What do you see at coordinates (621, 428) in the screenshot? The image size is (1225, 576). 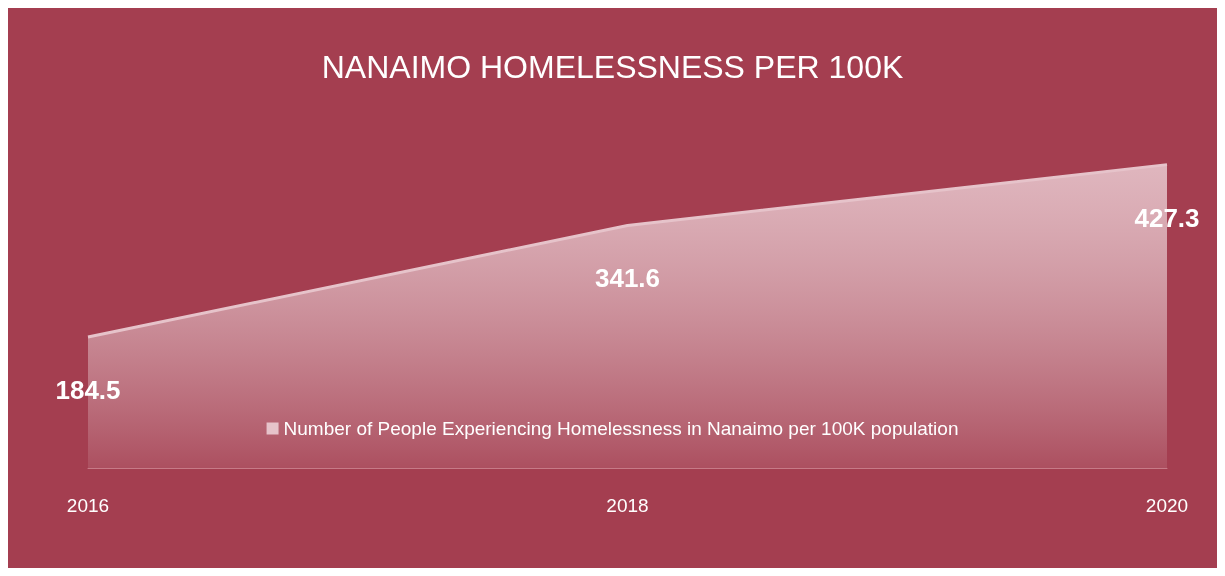 I see `legend-label: Number of People Experiencing Homelessness in Nanaimo per 100K population` at bounding box center [621, 428].